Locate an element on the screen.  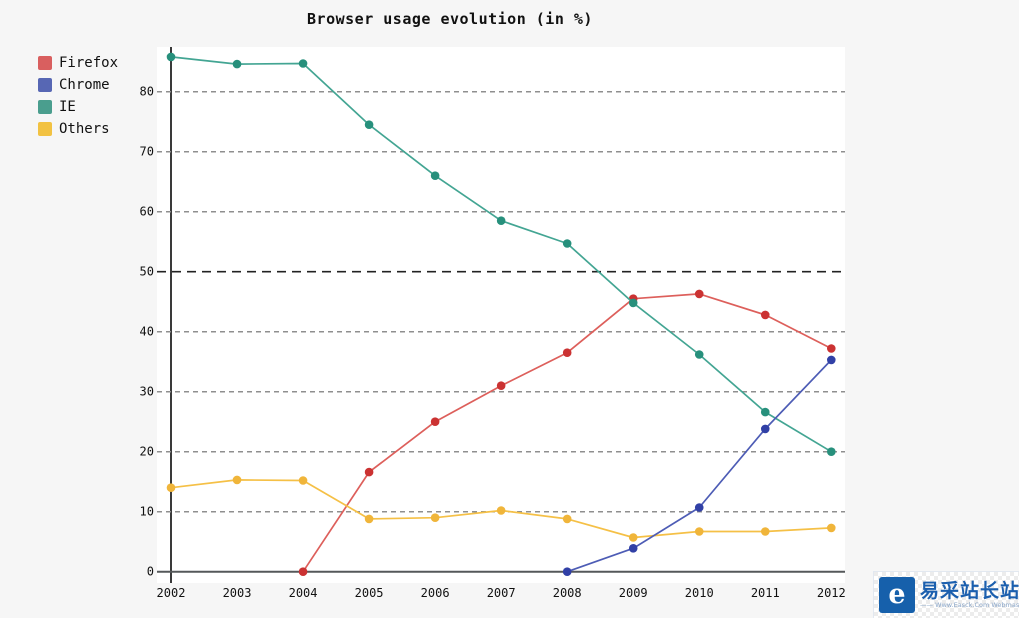
x-tick-label: 2008 is located at coordinates (567, 593).